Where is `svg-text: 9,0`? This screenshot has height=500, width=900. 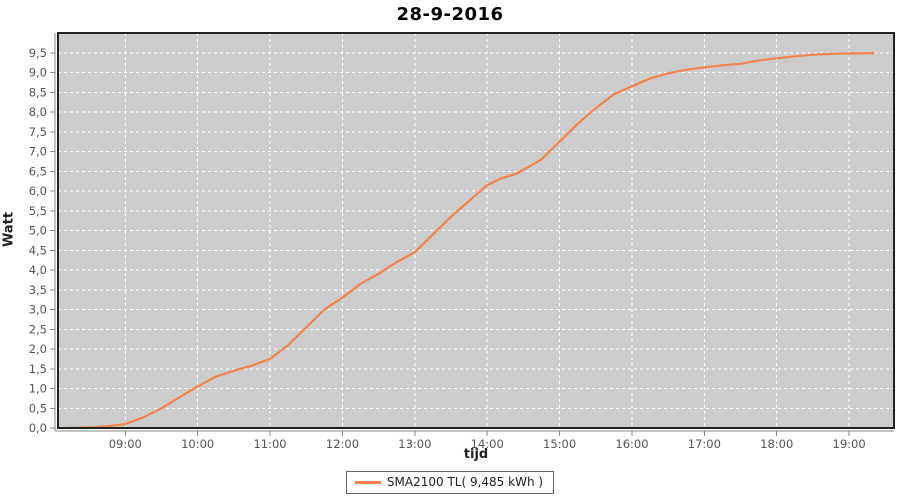 svg-text: 9,0 is located at coordinates (38, 73).